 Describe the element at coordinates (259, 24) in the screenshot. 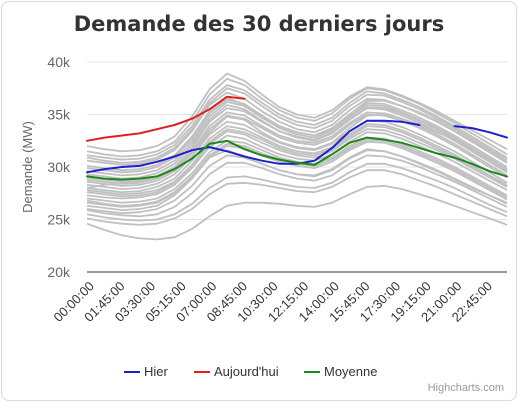

I see `chart-title: Demande des 30 derniers jours` at that location.